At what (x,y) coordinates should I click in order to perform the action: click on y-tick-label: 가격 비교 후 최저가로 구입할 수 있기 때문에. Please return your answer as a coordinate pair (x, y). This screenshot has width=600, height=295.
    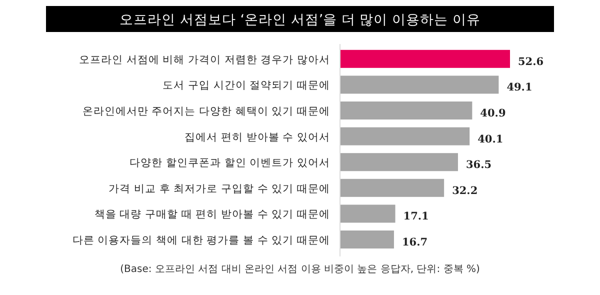
    Looking at the image, I should click on (219, 188).